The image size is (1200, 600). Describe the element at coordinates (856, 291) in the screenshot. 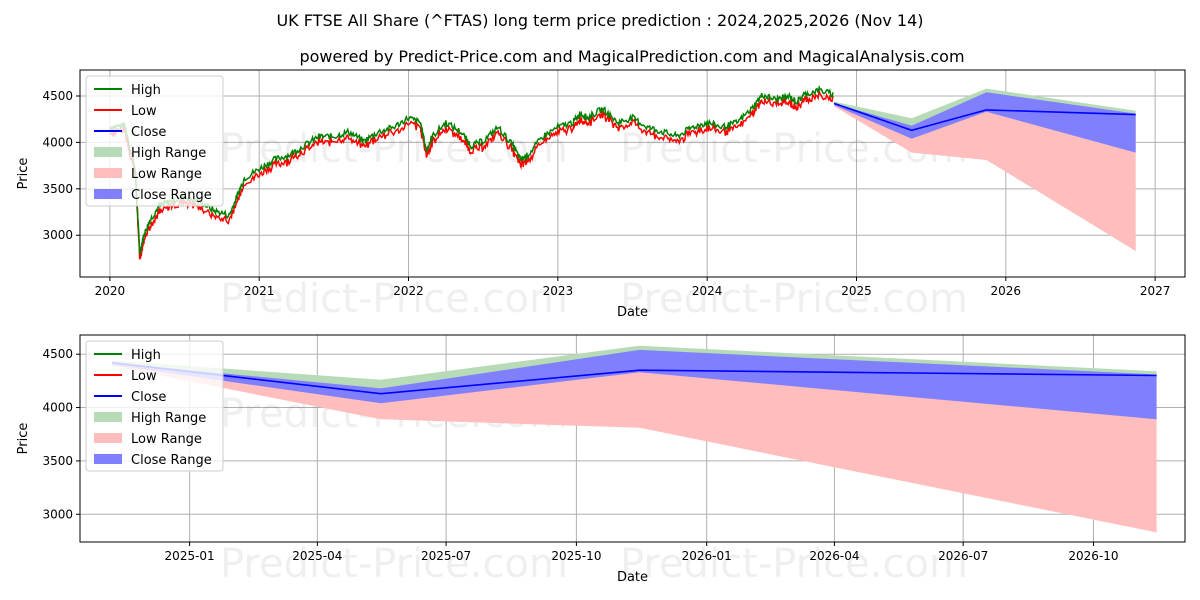

I see `x-tick-label: 2025` at that location.